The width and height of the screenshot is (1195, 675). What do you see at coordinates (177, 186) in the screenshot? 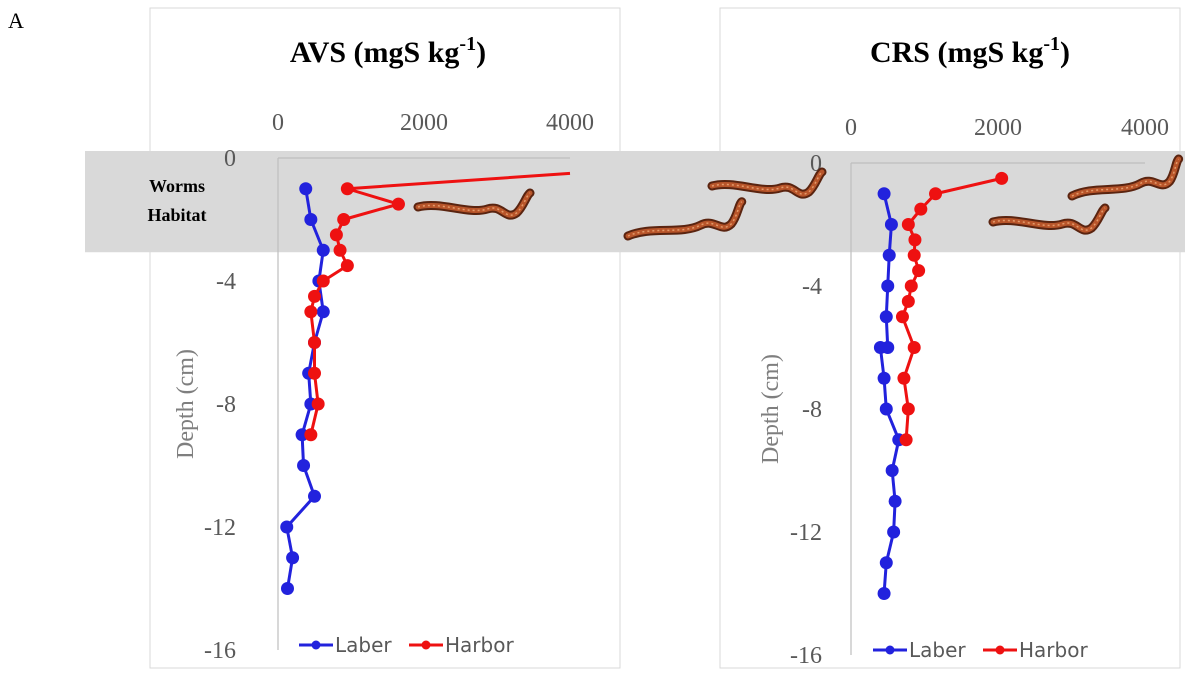
I see `habitat-label: Worms` at bounding box center [177, 186].